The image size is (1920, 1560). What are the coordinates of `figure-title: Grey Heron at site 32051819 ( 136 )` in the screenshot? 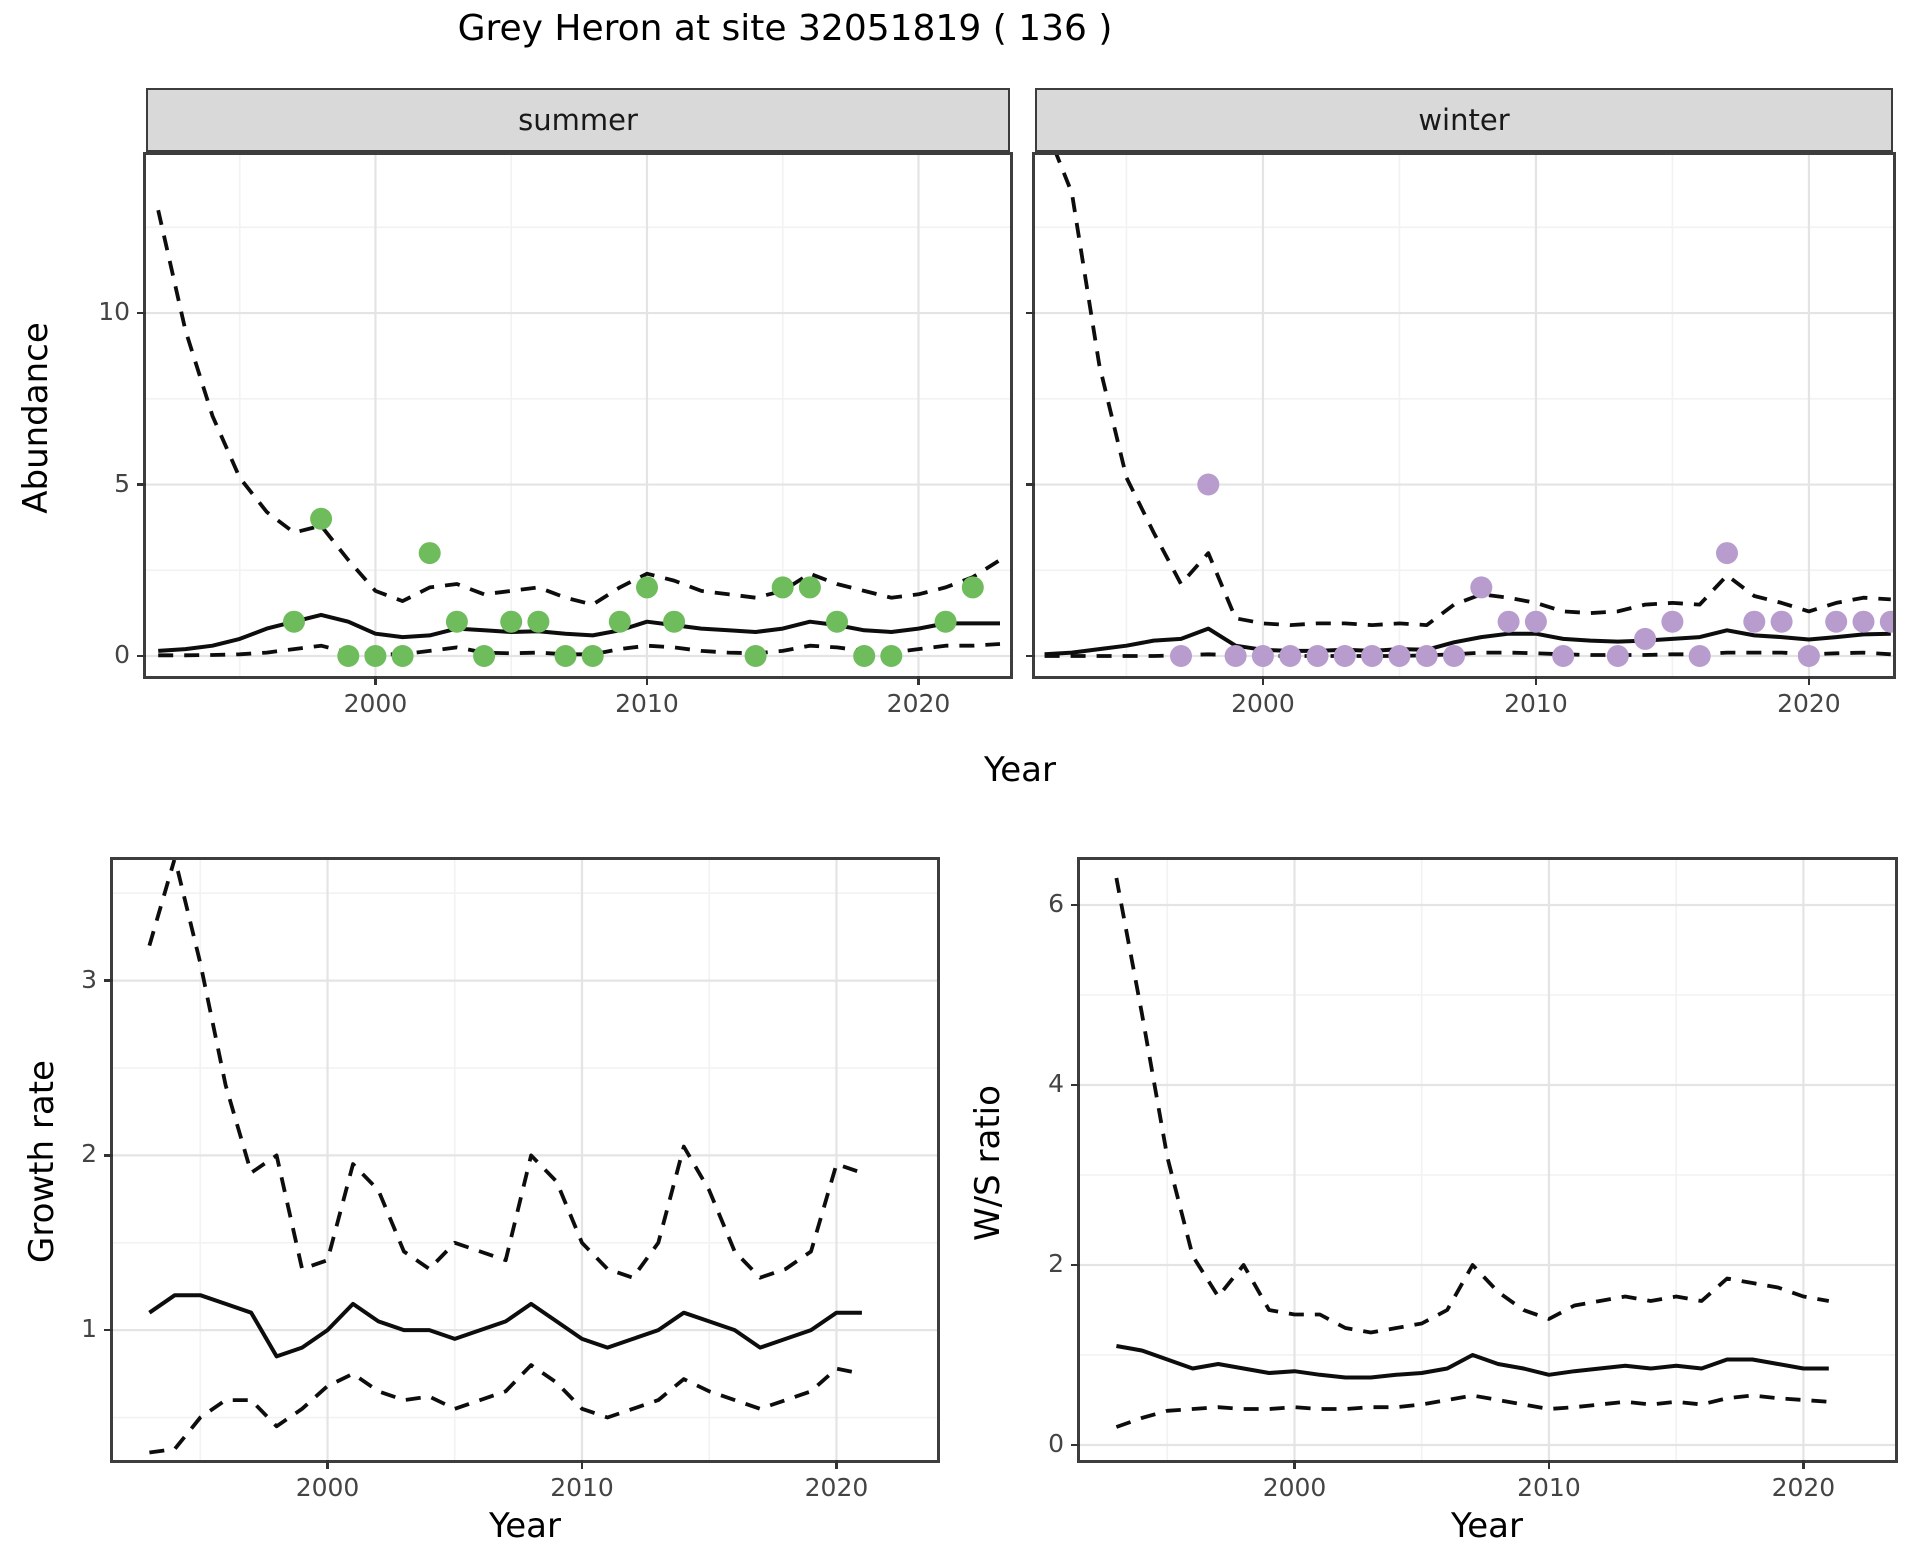 It's located at (785, 28).